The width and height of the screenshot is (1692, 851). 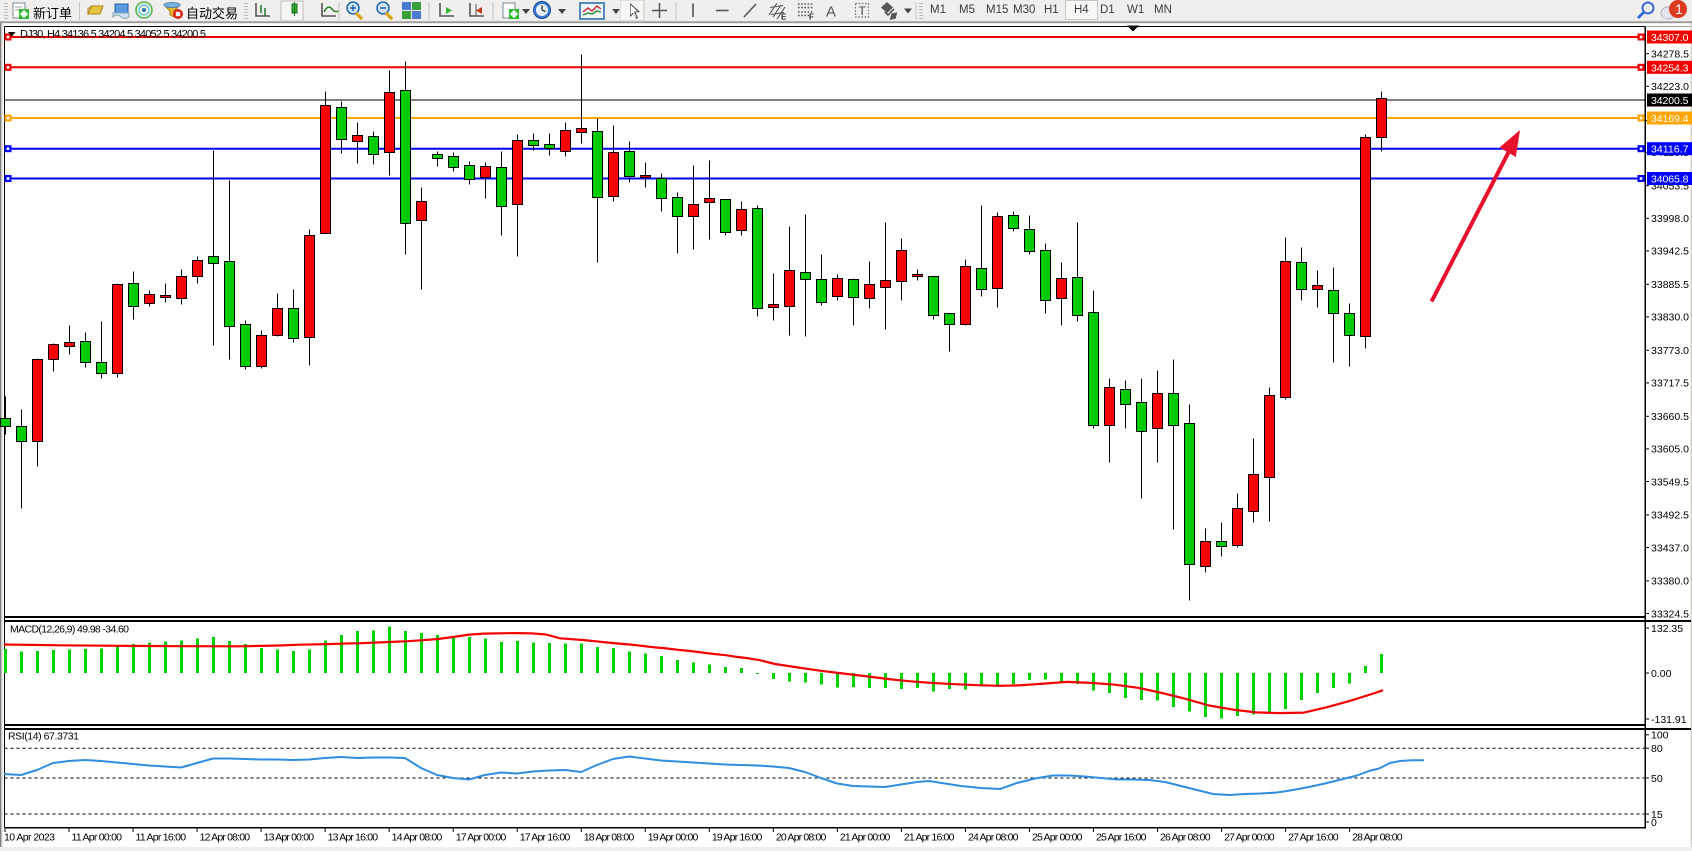 What do you see at coordinates (1657, 779) in the screenshot?
I see `svg-text: 50` at bounding box center [1657, 779].